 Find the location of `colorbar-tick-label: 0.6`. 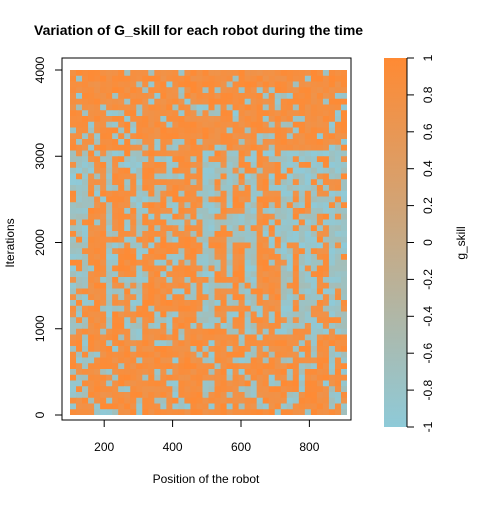

colorbar-tick-label: 0.6 is located at coordinates (428, 131).